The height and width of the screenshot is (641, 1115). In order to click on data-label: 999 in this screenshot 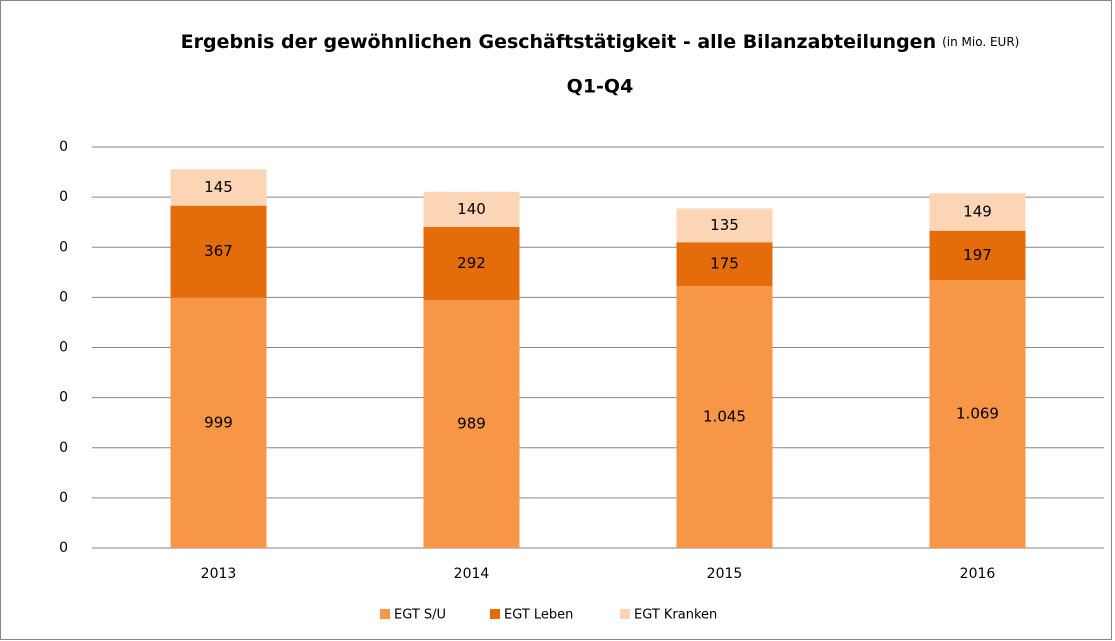, I will do `click(218, 422)`.